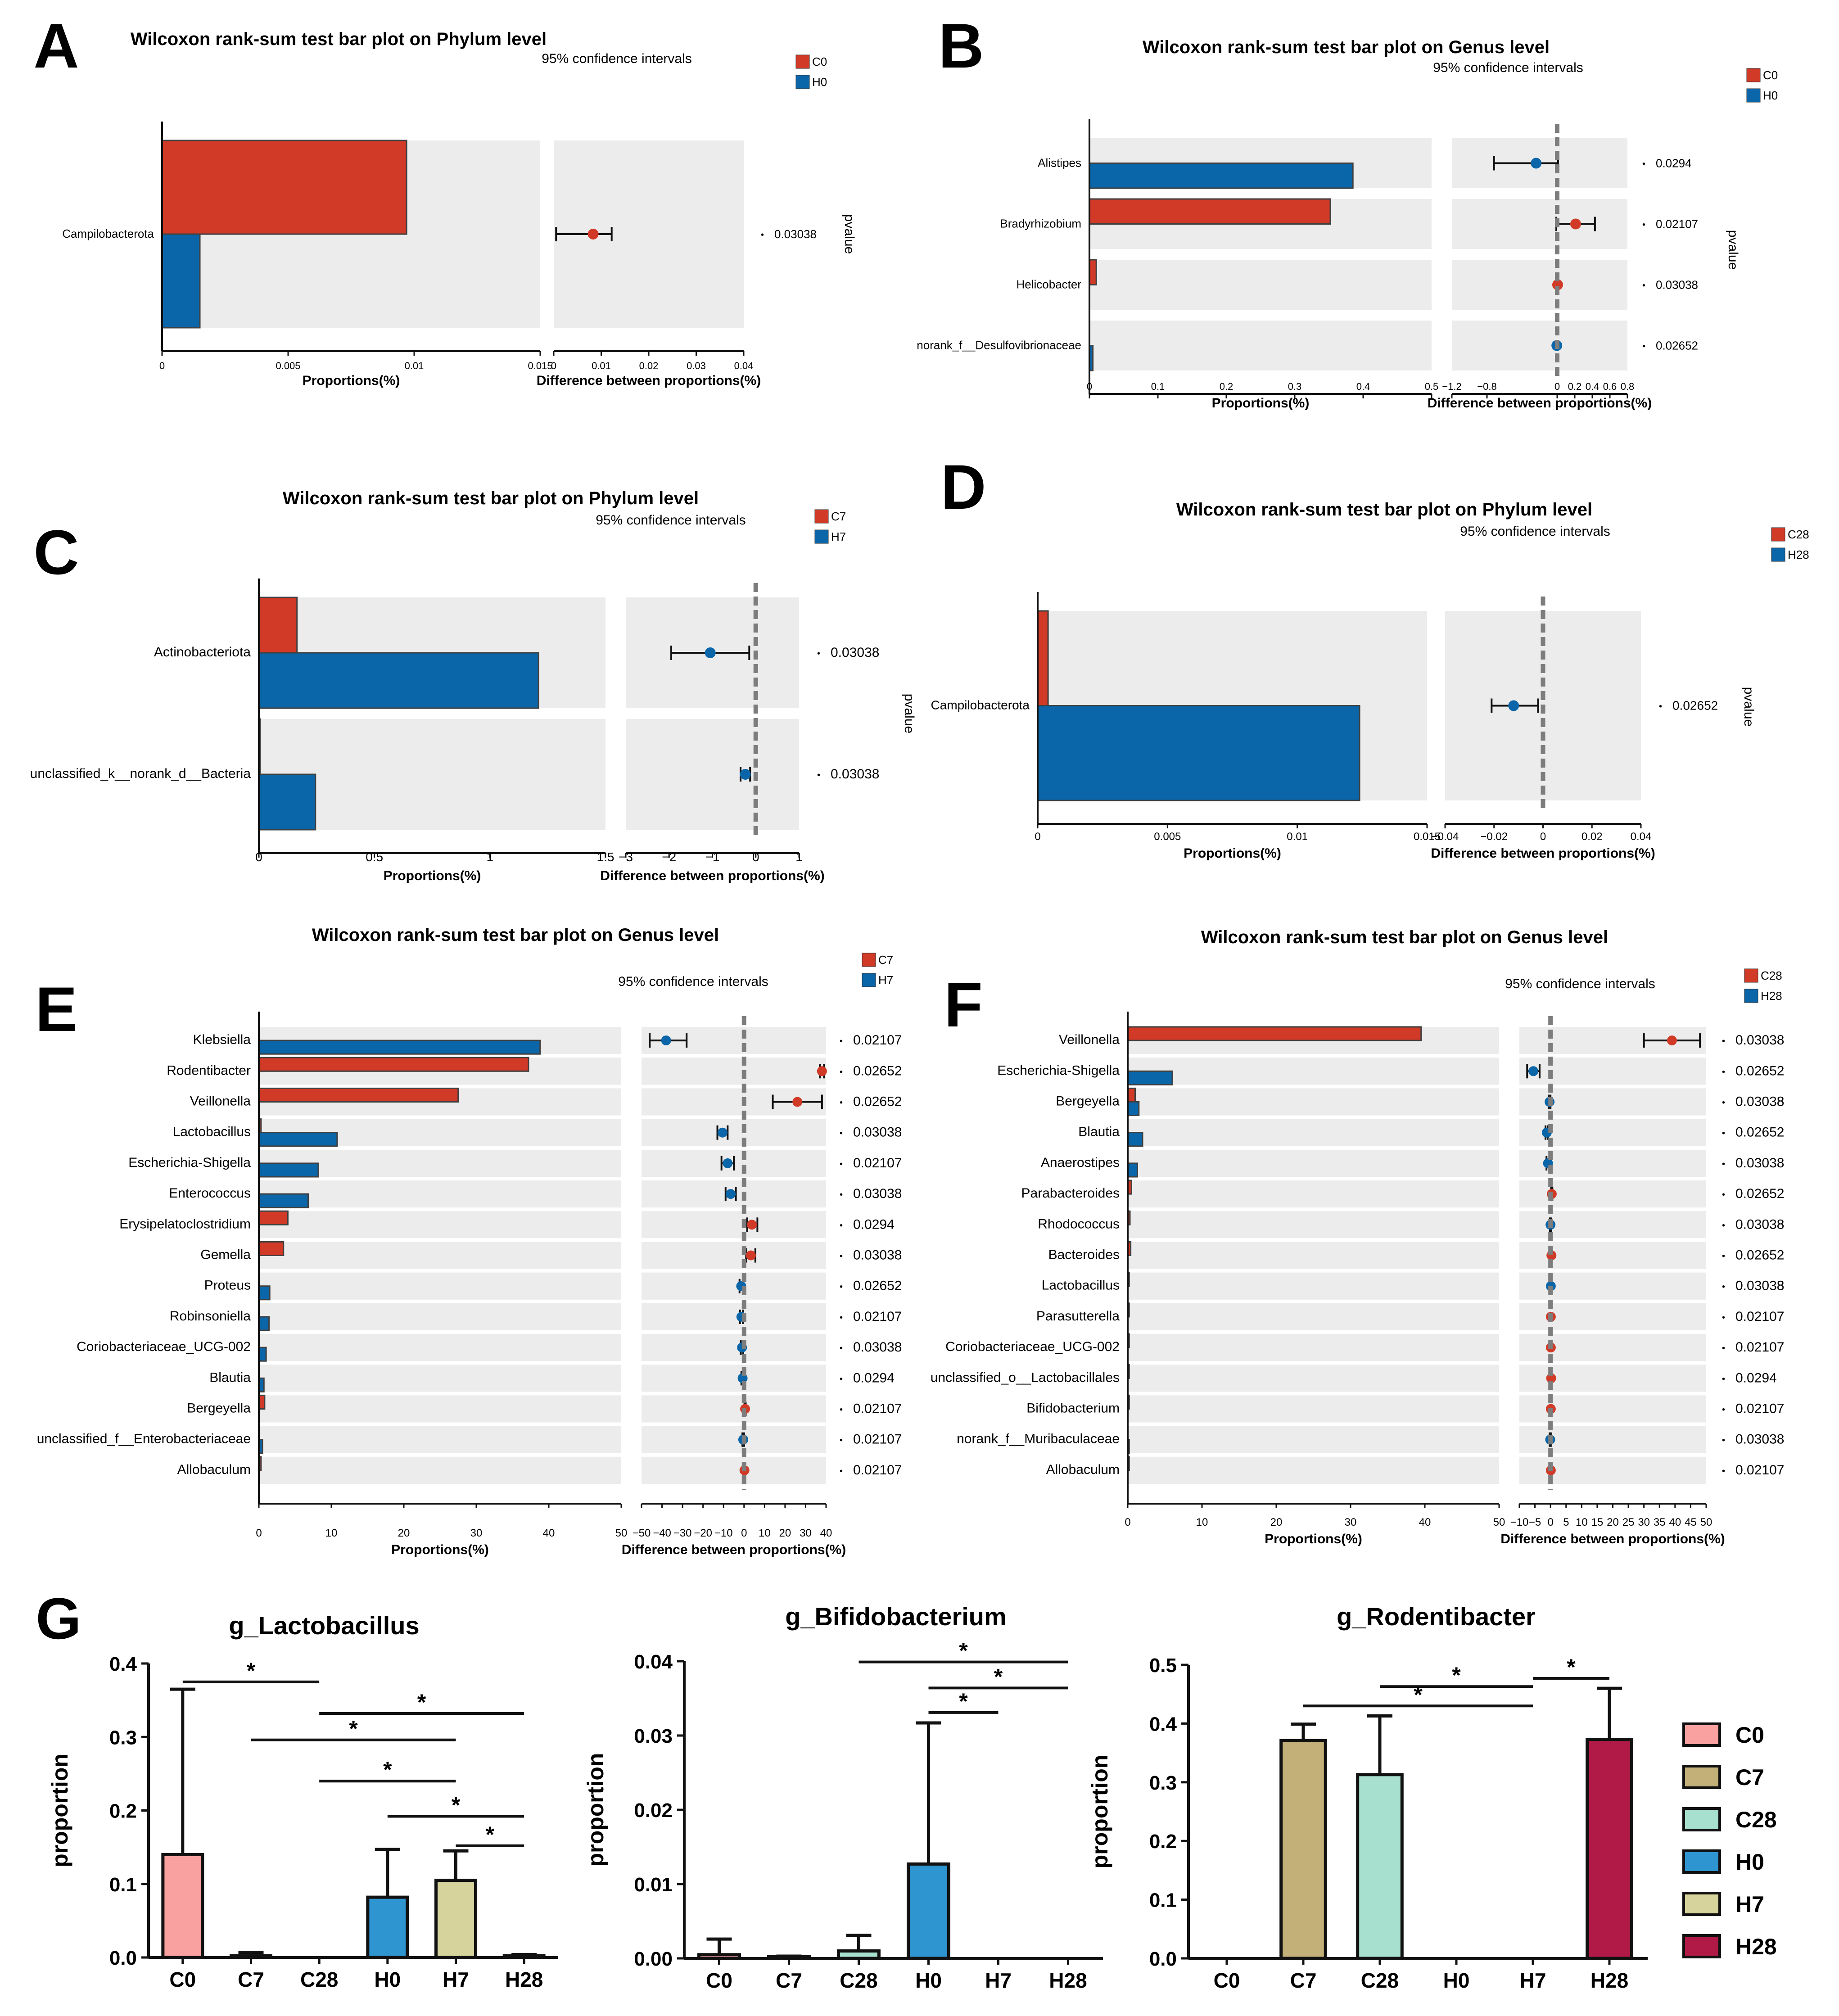  I want to click on category-label: Anaerostipes, so click(1080, 1162).